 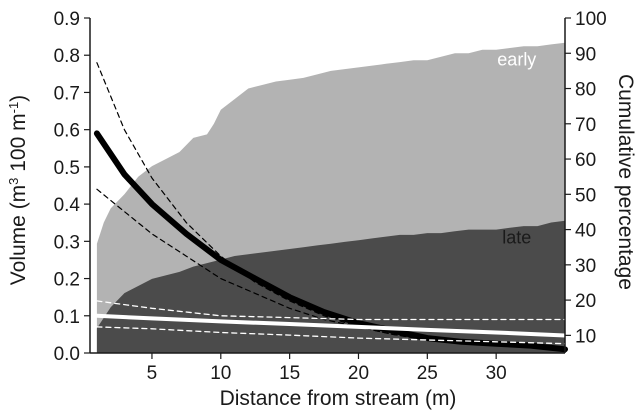 I want to click on y-right-tick-label: 10, so click(x=585, y=336).